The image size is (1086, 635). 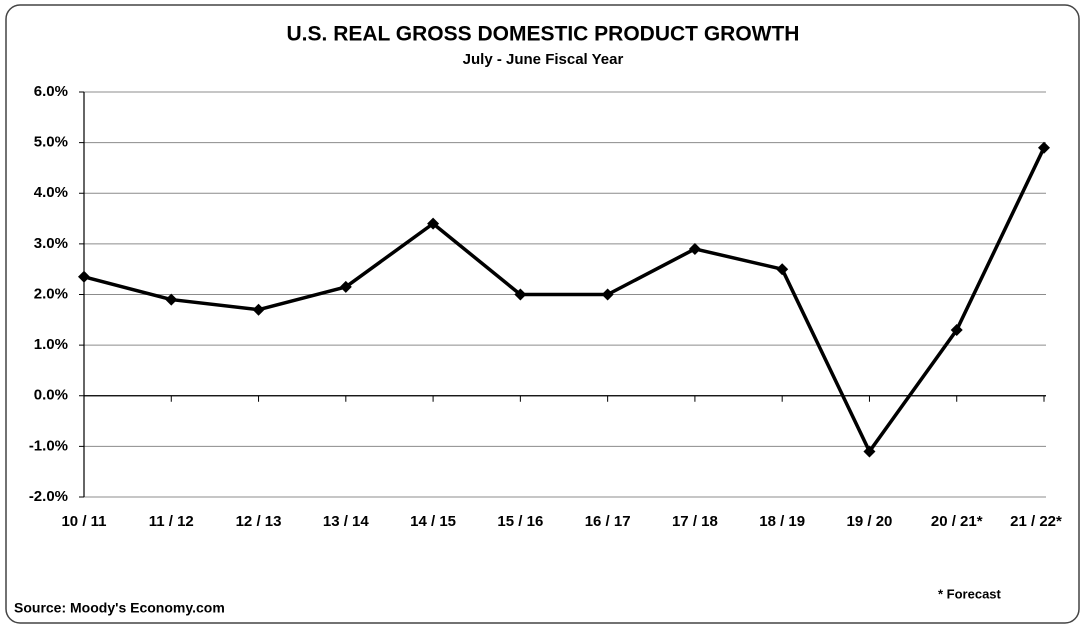 What do you see at coordinates (119, 608) in the screenshot?
I see `source: Source: Moody's Economy.com` at bounding box center [119, 608].